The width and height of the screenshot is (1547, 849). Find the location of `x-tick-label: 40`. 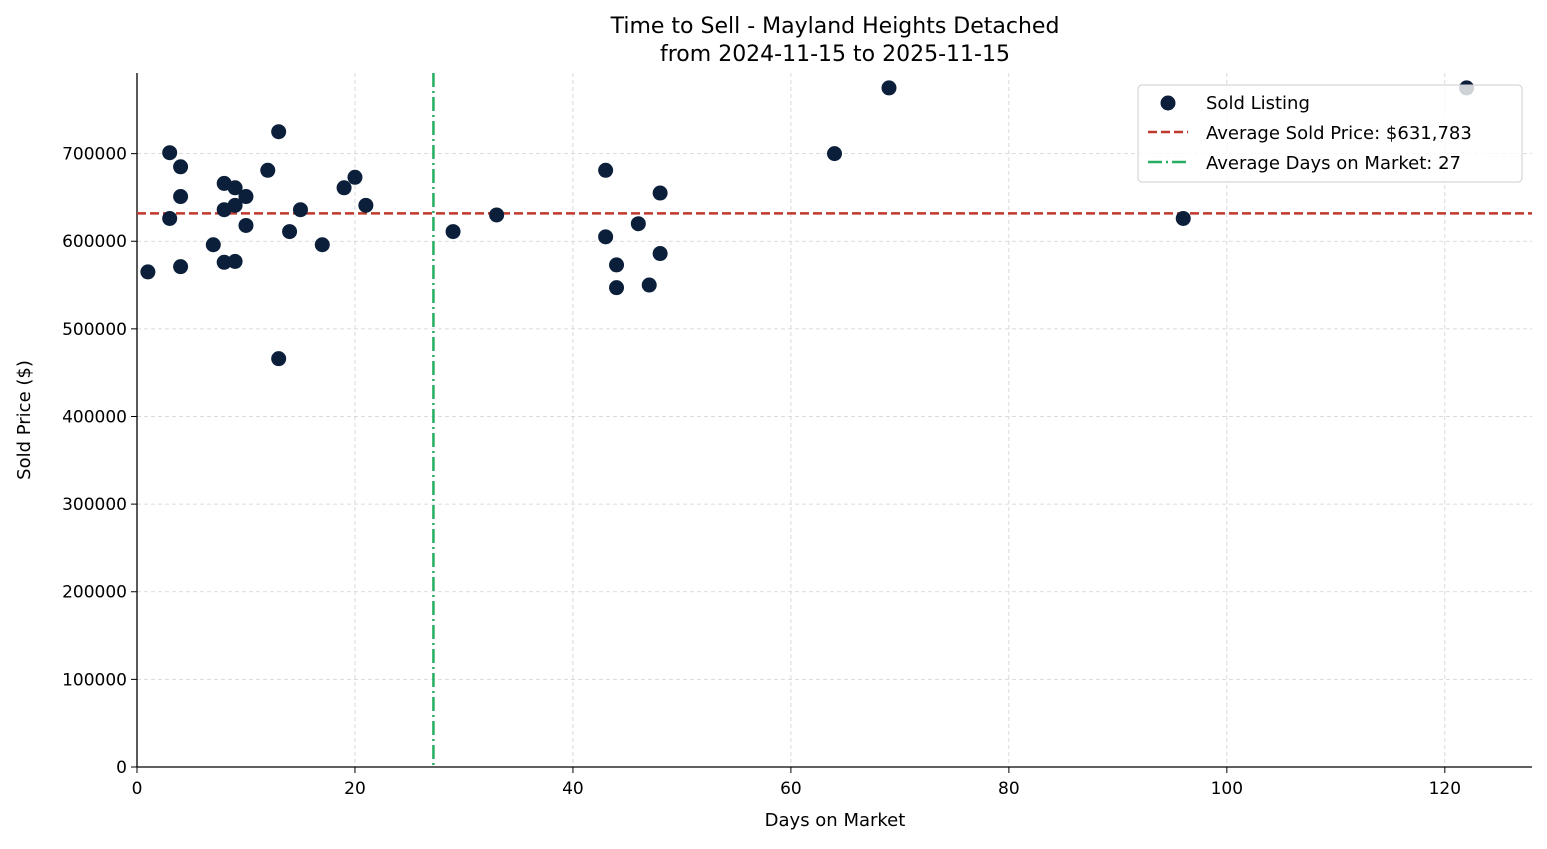

x-tick-label: 40 is located at coordinates (573, 789).